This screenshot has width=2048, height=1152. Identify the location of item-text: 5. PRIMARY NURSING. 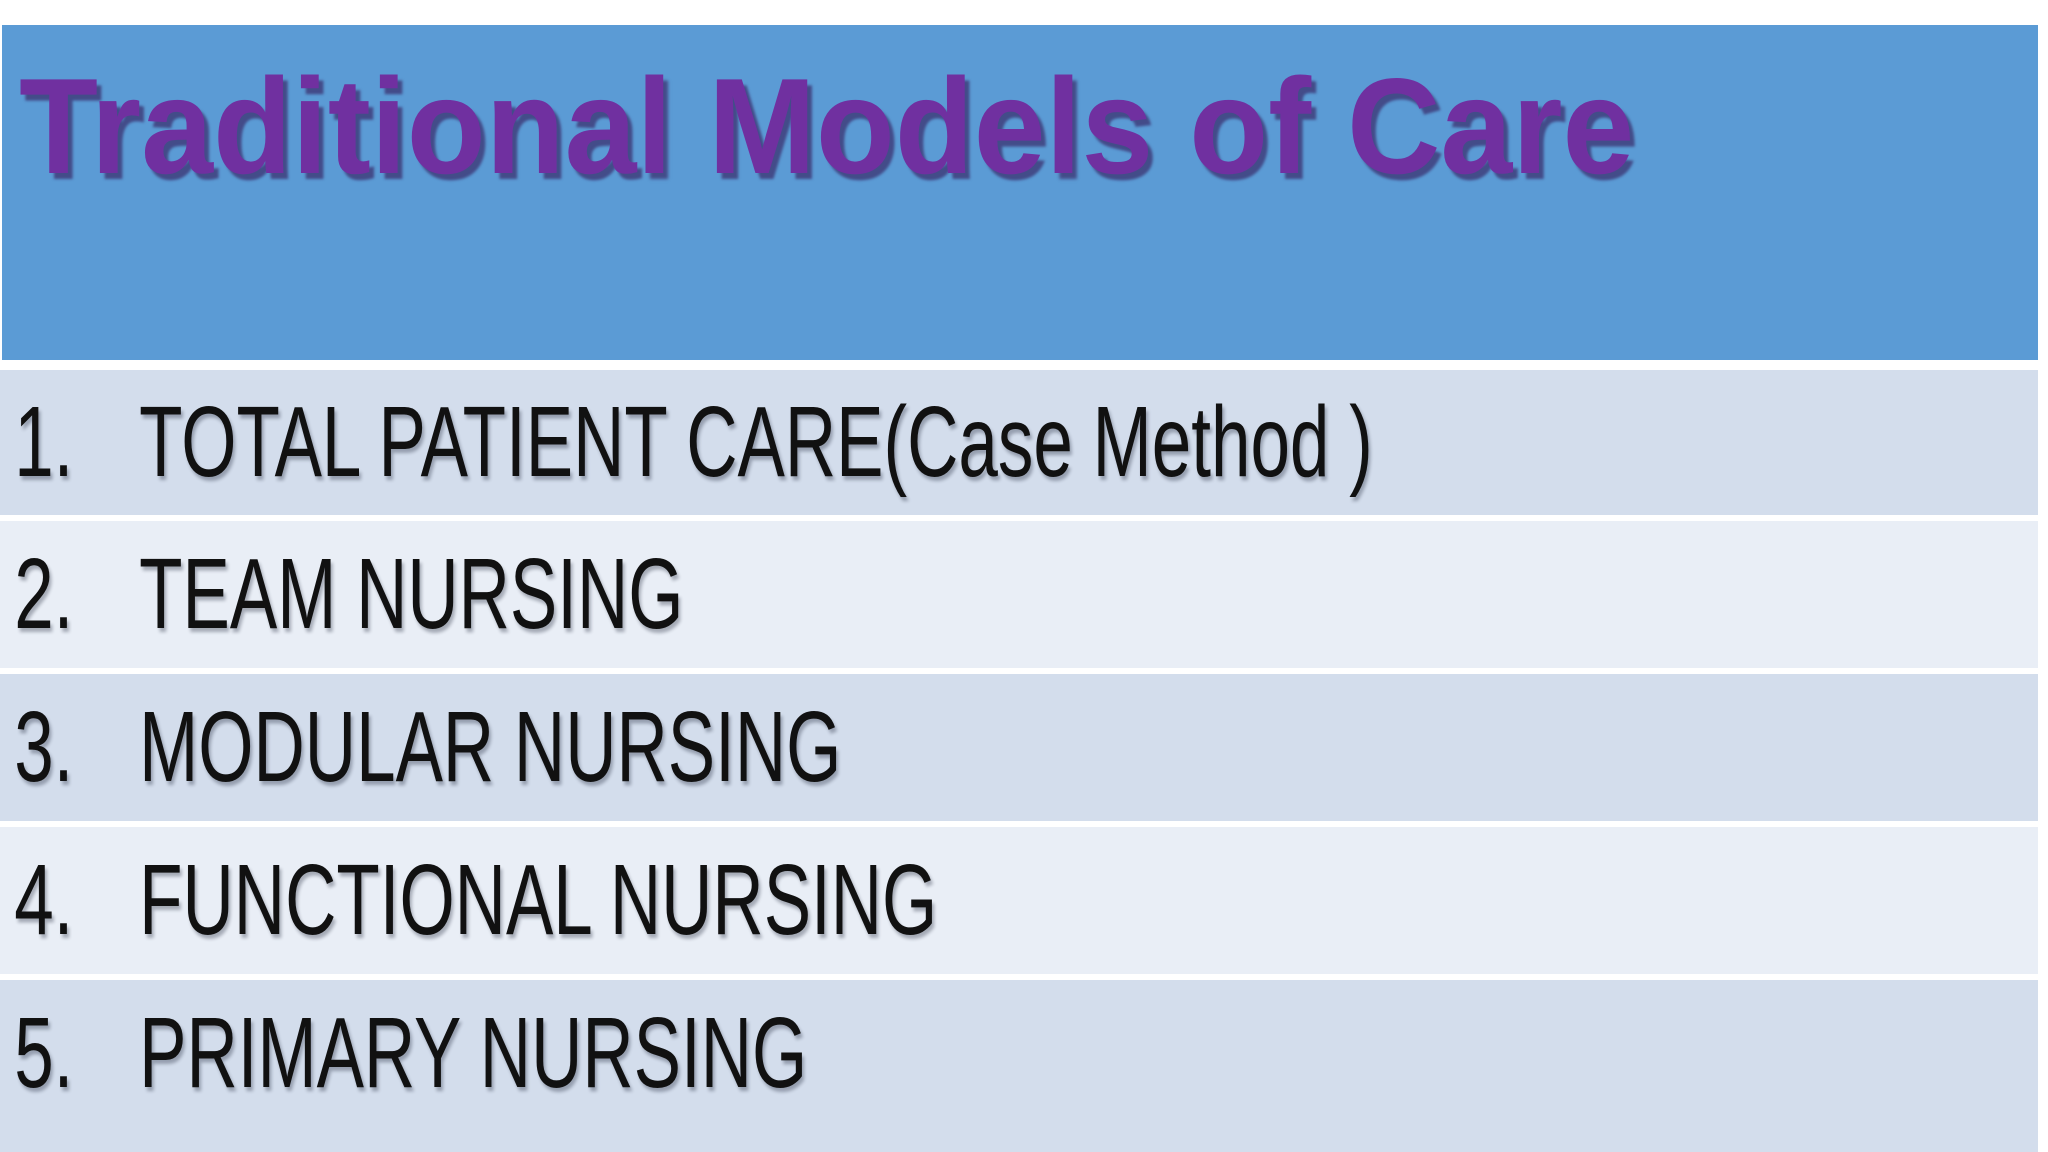
(403, 1053).